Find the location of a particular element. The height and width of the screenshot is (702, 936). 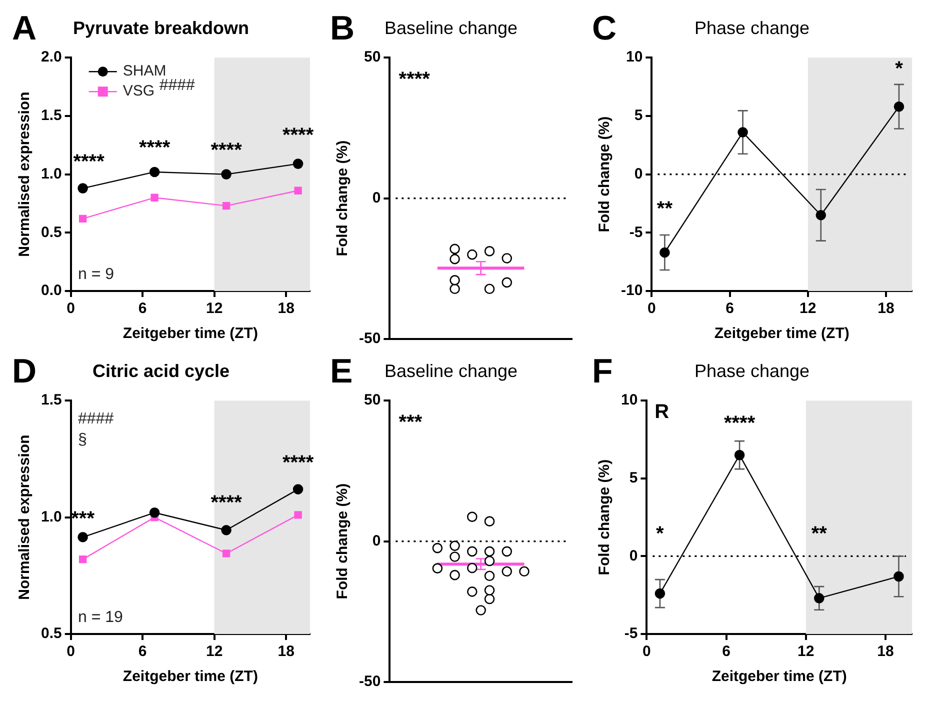

text: A is located at coordinates (24, 28).